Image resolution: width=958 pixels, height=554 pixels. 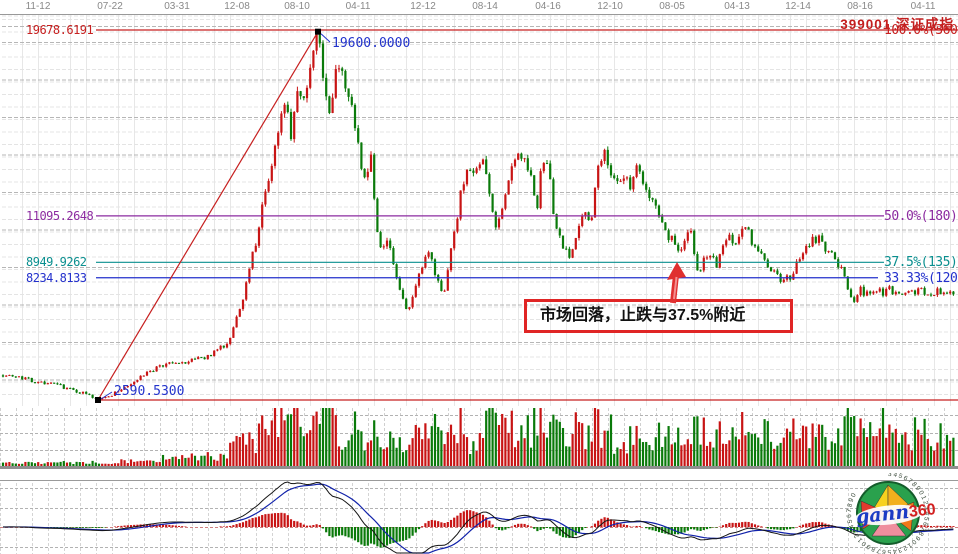 I want to click on level-price-label: 11095.2648, so click(x=60, y=215).